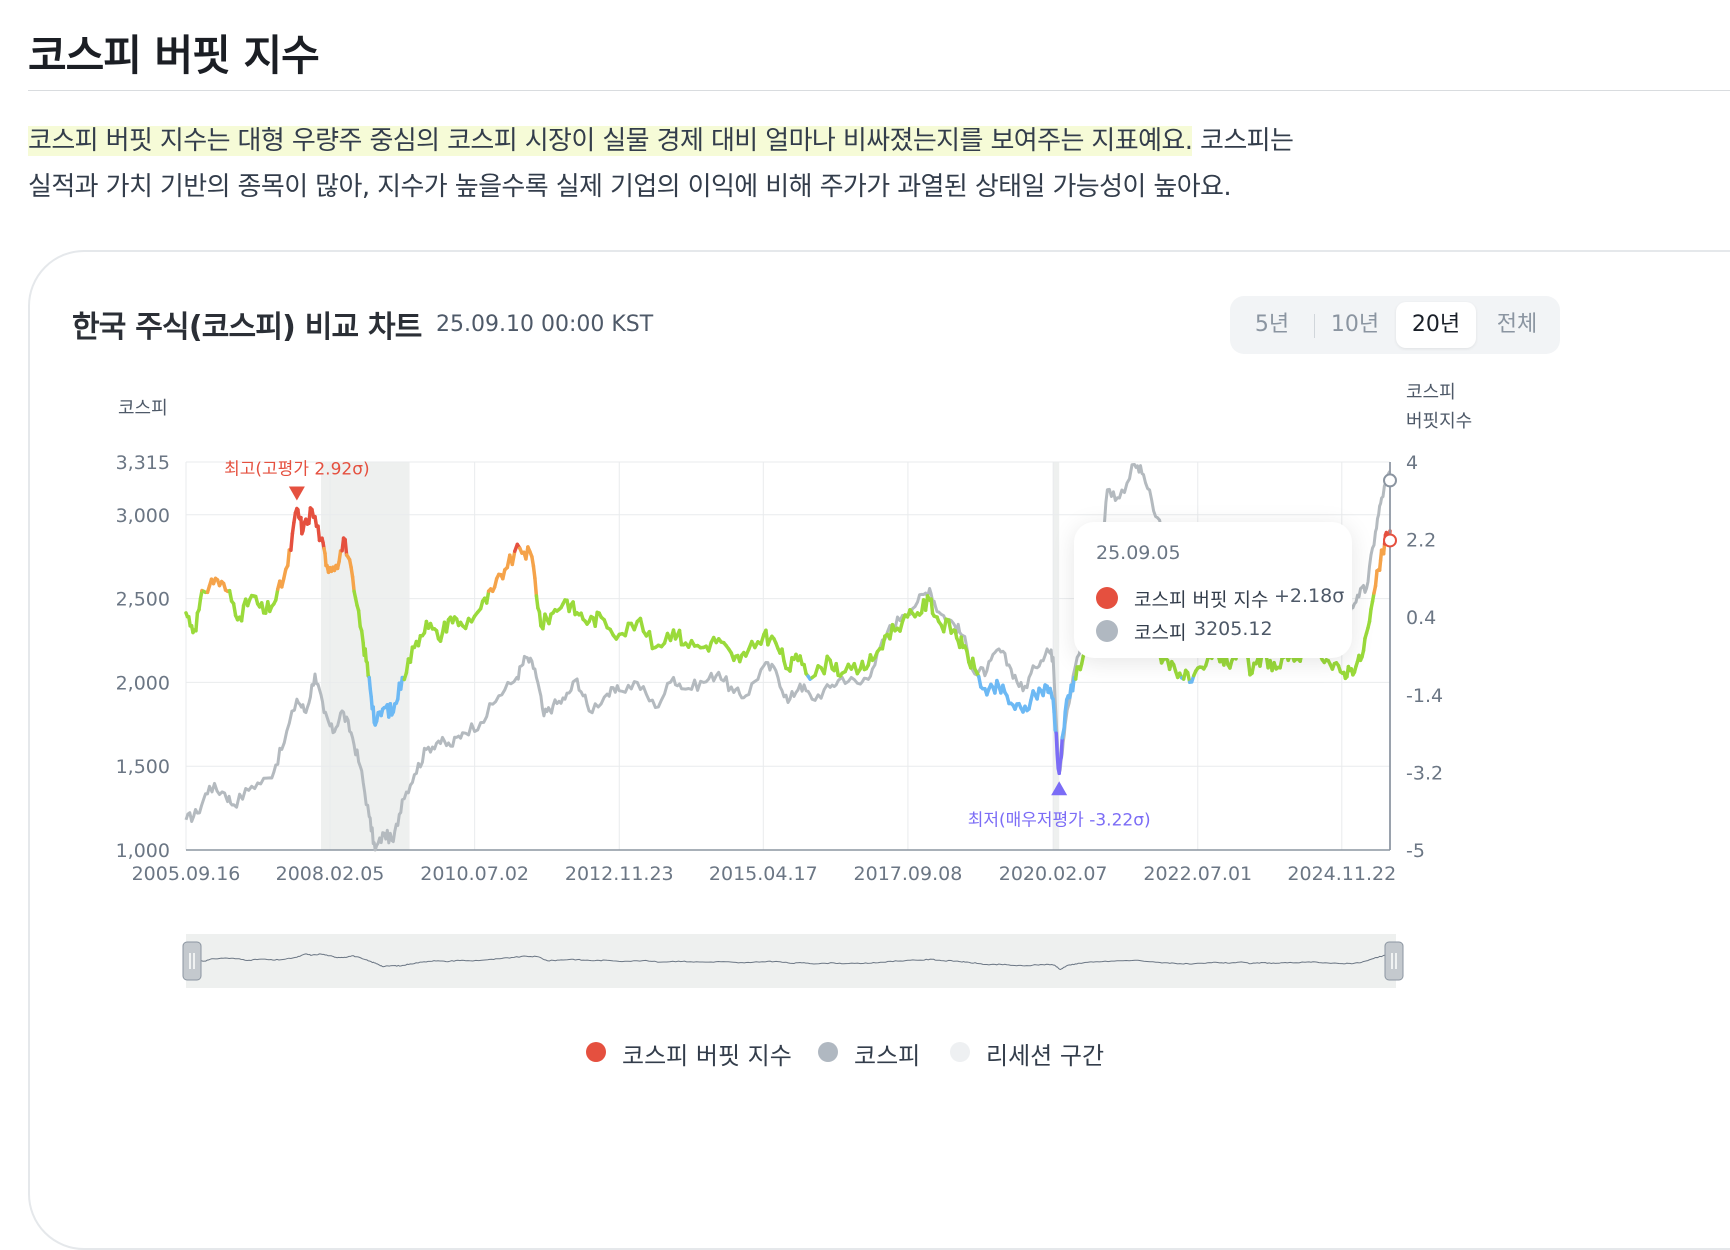 This screenshot has width=1730, height=1250. Describe the element at coordinates (1309, 596) in the screenshot. I see `tooltip-value-buffett: +2.18σ` at that location.